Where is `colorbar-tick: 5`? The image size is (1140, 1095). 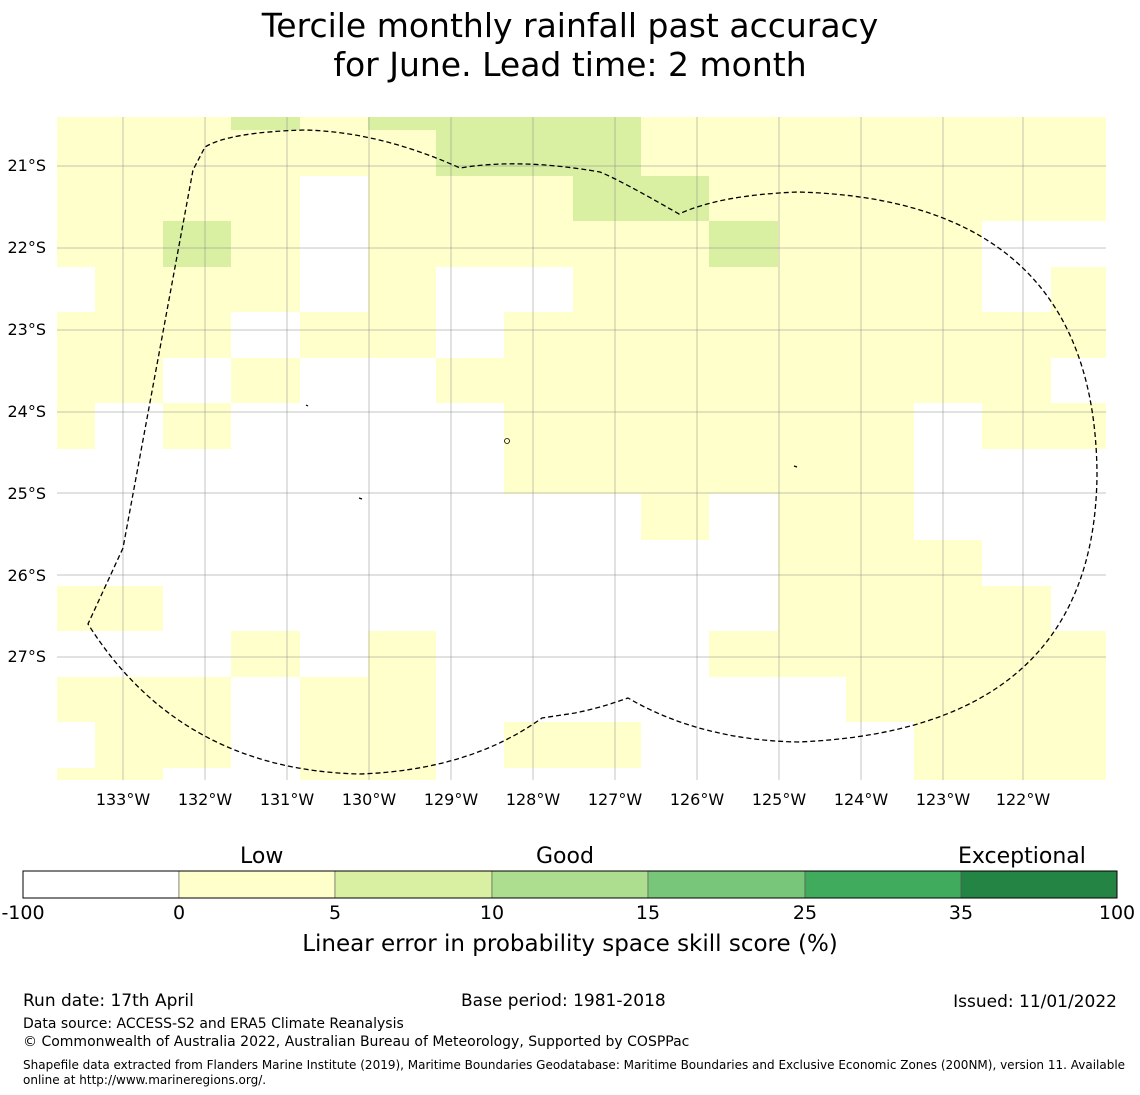 colorbar-tick: 5 is located at coordinates (335, 913).